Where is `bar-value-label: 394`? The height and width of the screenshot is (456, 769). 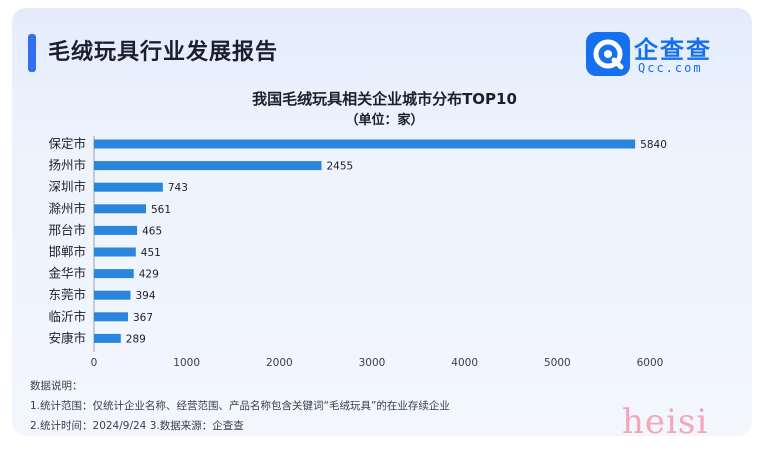 bar-value-label: 394 is located at coordinates (146, 296).